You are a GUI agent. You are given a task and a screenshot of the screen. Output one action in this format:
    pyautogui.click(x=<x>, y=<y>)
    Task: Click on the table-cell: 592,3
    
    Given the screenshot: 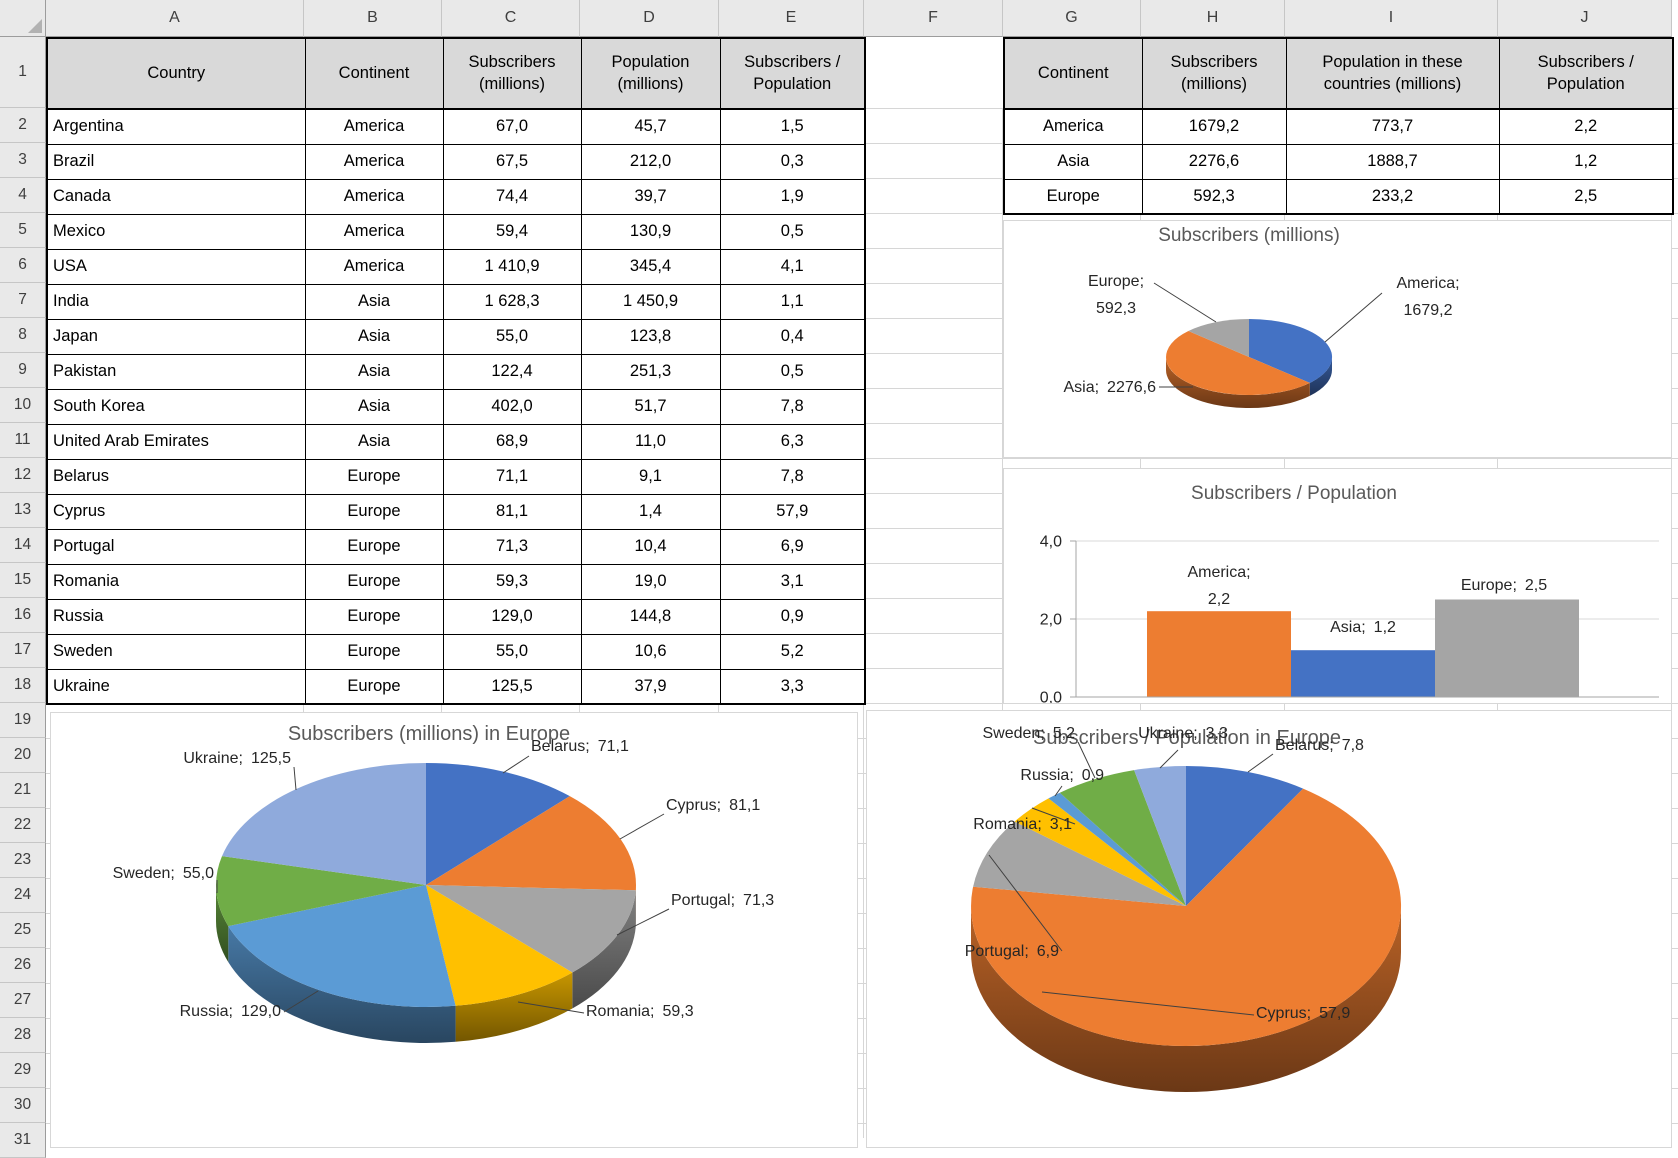 What is the action you would take?
    pyautogui.click(x=1214, y=196)
    